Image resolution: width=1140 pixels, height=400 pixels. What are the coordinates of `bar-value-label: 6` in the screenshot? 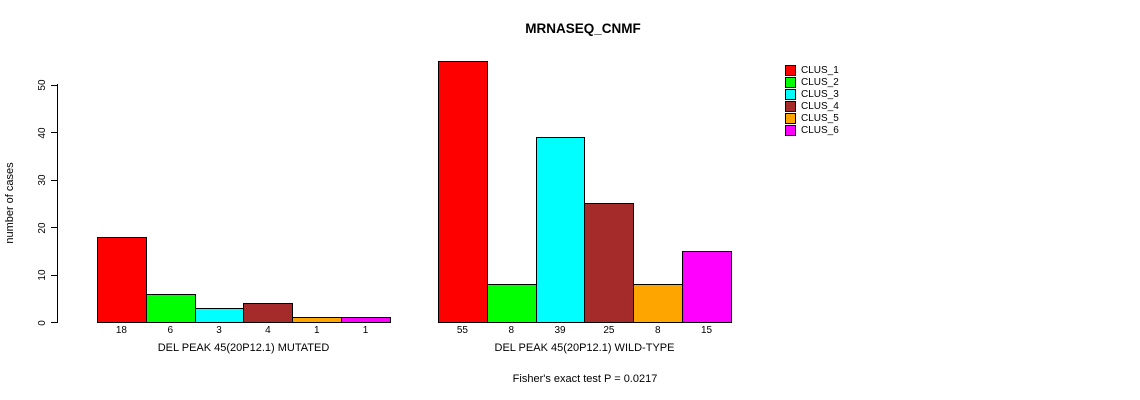 It's located at (170, 330).